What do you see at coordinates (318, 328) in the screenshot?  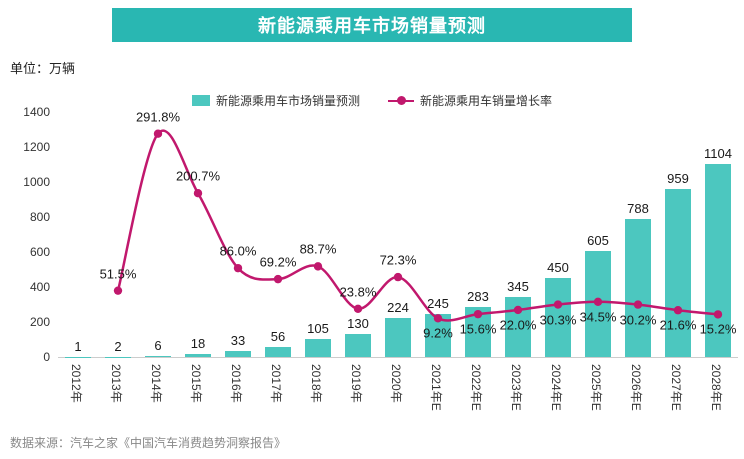 I see `bar-value-label: 105` at bounding box center [318, 328].